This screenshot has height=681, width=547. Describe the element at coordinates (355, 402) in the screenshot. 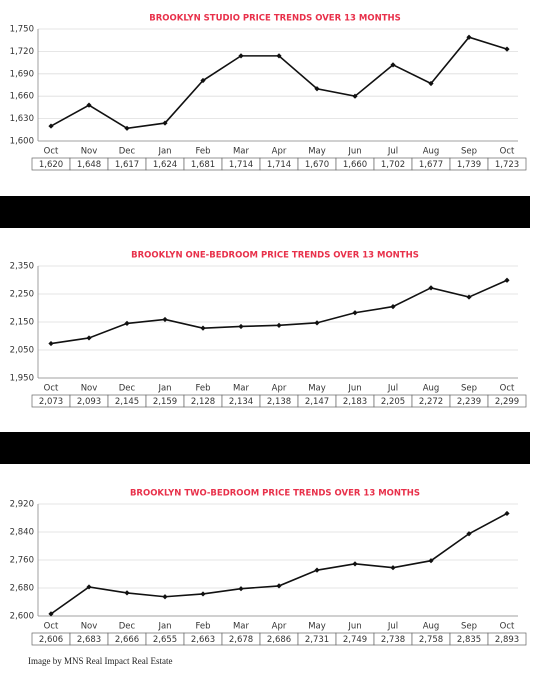

I see `value-label: 2,183` at that location.